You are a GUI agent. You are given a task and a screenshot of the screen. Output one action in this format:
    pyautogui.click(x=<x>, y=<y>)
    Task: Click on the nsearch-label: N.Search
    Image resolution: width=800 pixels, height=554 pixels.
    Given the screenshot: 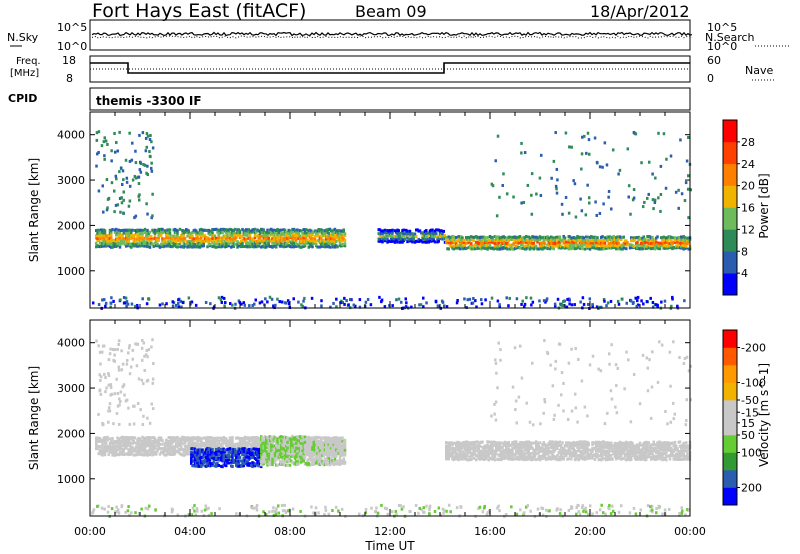 What is the action you would take?
    pyautogui.click(x=730, y=37)
    